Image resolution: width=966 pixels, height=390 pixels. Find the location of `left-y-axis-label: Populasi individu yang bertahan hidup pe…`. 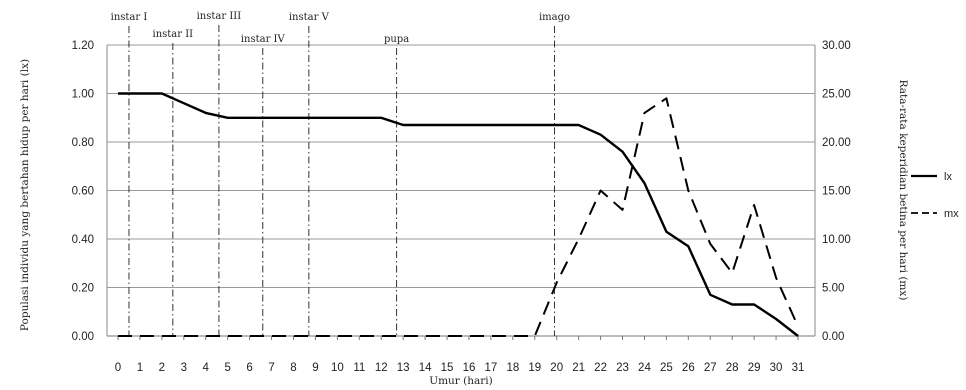

left-y-axis-label: Populasi individu yang bertahan hidup pe… is located at coordinates (25, 195).